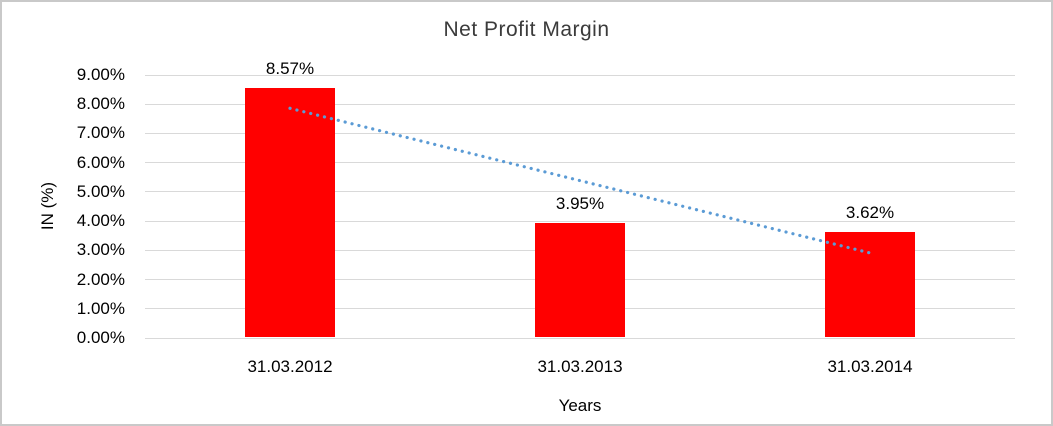  What do you see at coordinates (100, 221) in the screenshot?
I see `y-axis-tick-label: 4.00%` at bounding box center [100, 221].